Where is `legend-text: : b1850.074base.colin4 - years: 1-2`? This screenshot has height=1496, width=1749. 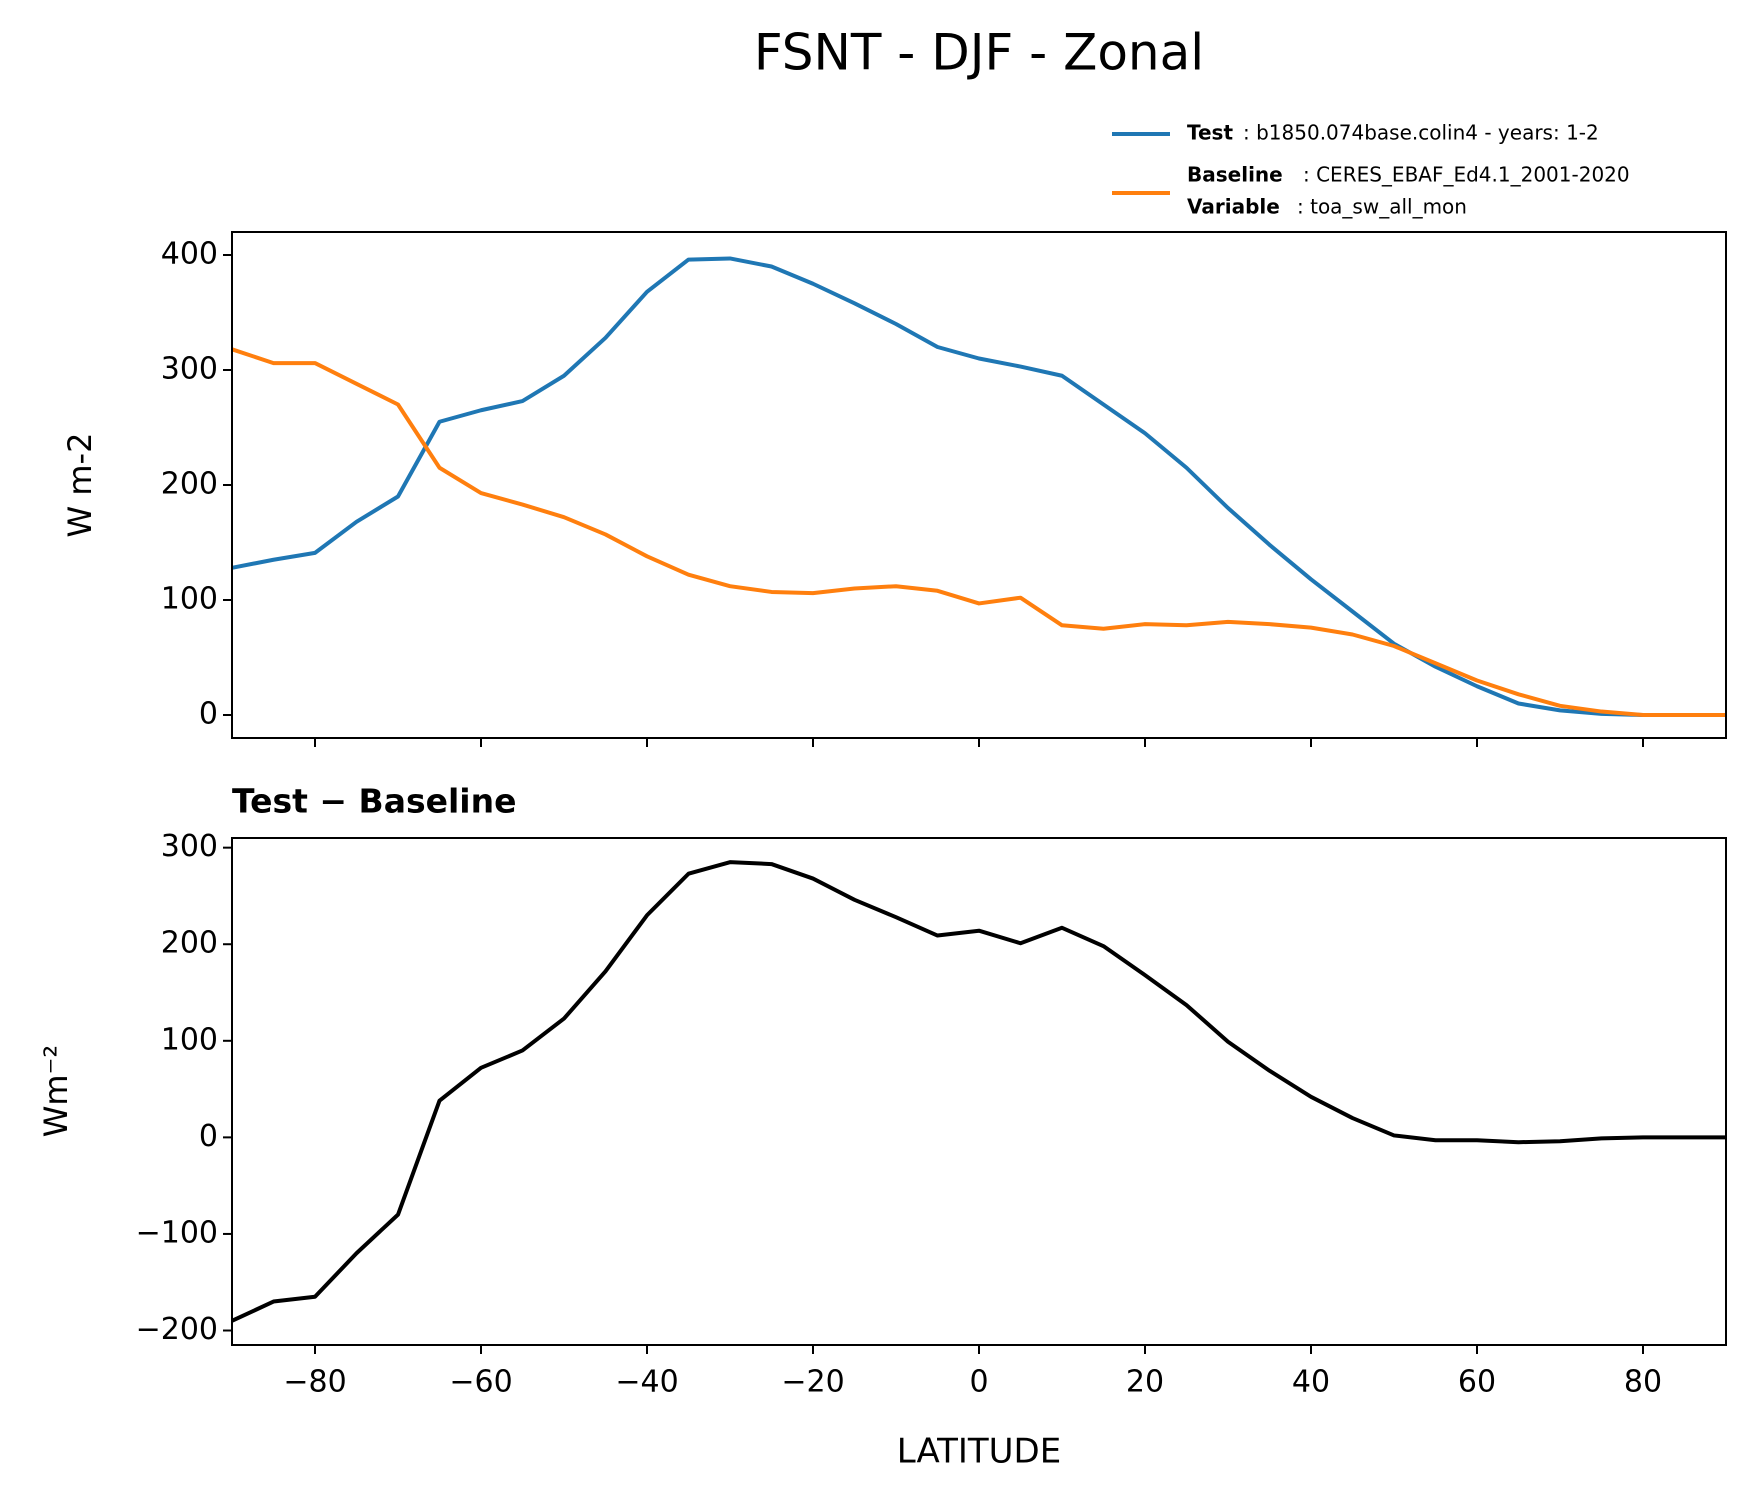
legend-text: : b1850.074base.colin4 - years: 1-2 is located at coordinates (1421, 133).